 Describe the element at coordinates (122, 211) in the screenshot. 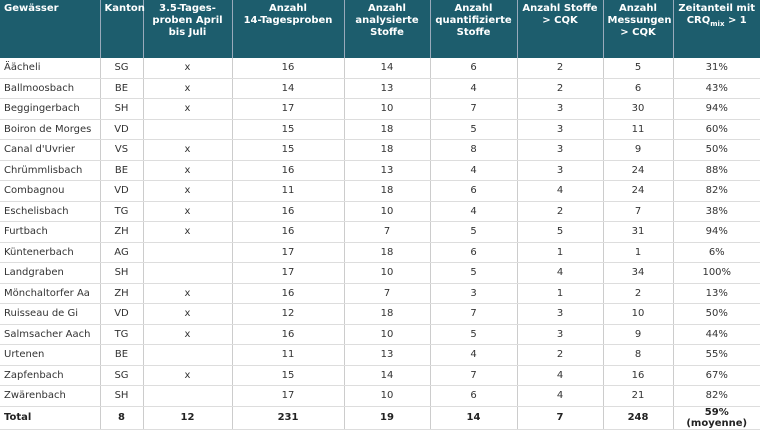

I see `table-cell: TG` at that location.